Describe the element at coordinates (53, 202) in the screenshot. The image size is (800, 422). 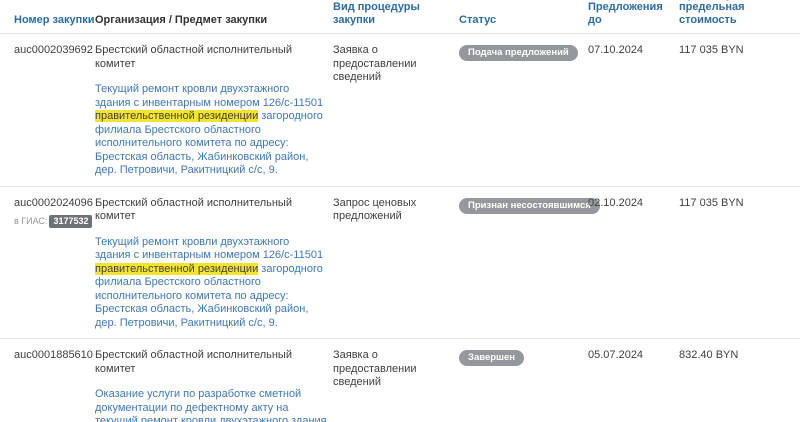
I see `purchase-number: auc0002024096` at that location.